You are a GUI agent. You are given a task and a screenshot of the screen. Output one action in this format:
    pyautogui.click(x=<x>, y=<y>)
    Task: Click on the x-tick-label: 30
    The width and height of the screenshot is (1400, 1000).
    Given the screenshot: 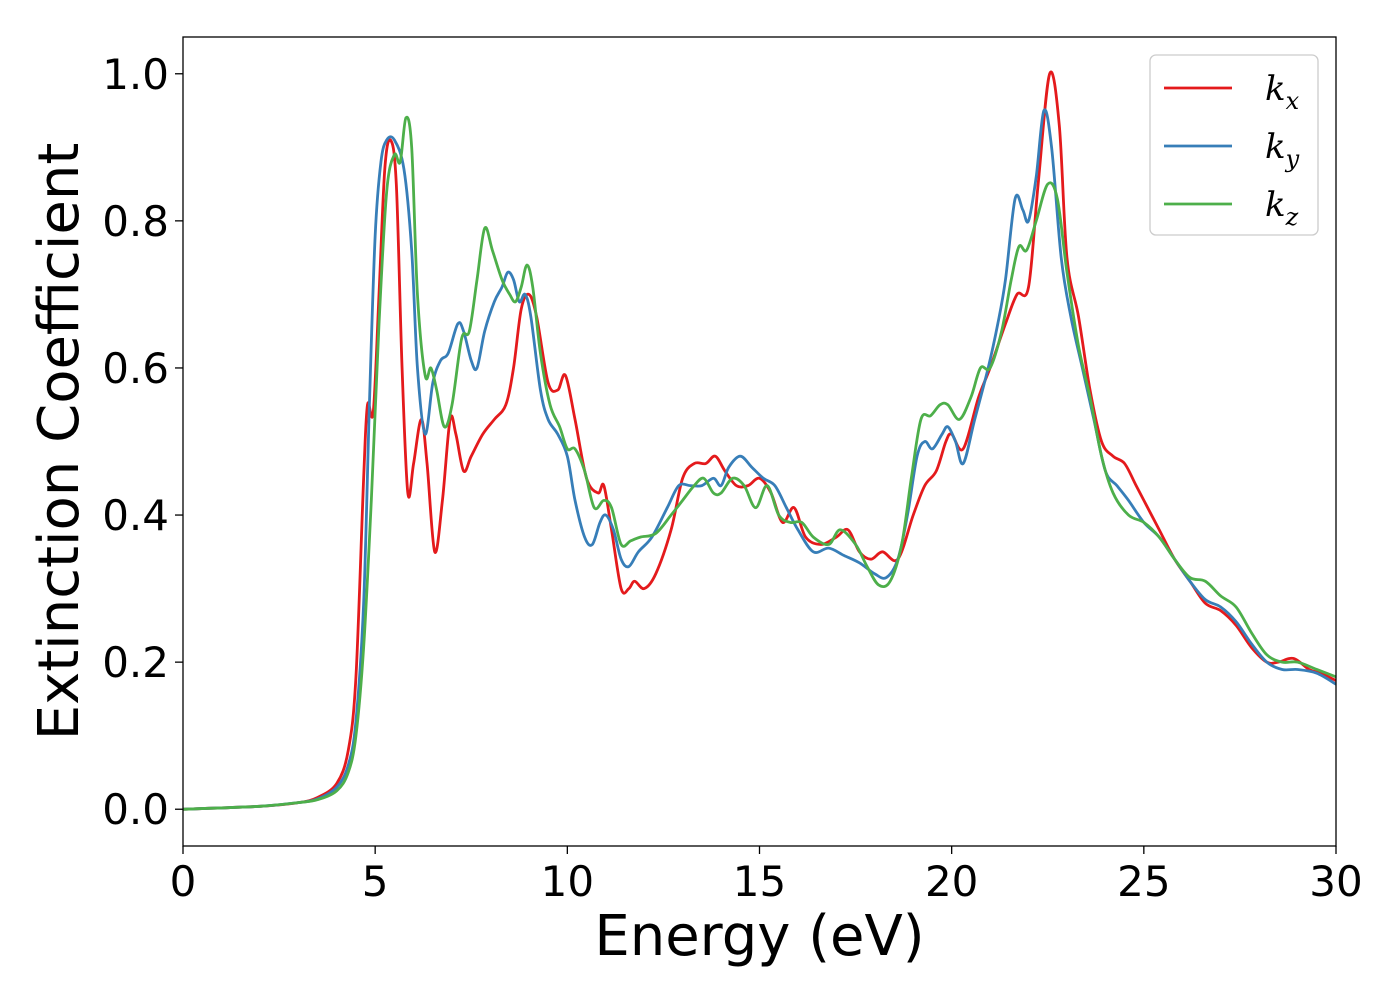 What is the action you would take?
    pyautogui.click(x=1335, y=881)
    